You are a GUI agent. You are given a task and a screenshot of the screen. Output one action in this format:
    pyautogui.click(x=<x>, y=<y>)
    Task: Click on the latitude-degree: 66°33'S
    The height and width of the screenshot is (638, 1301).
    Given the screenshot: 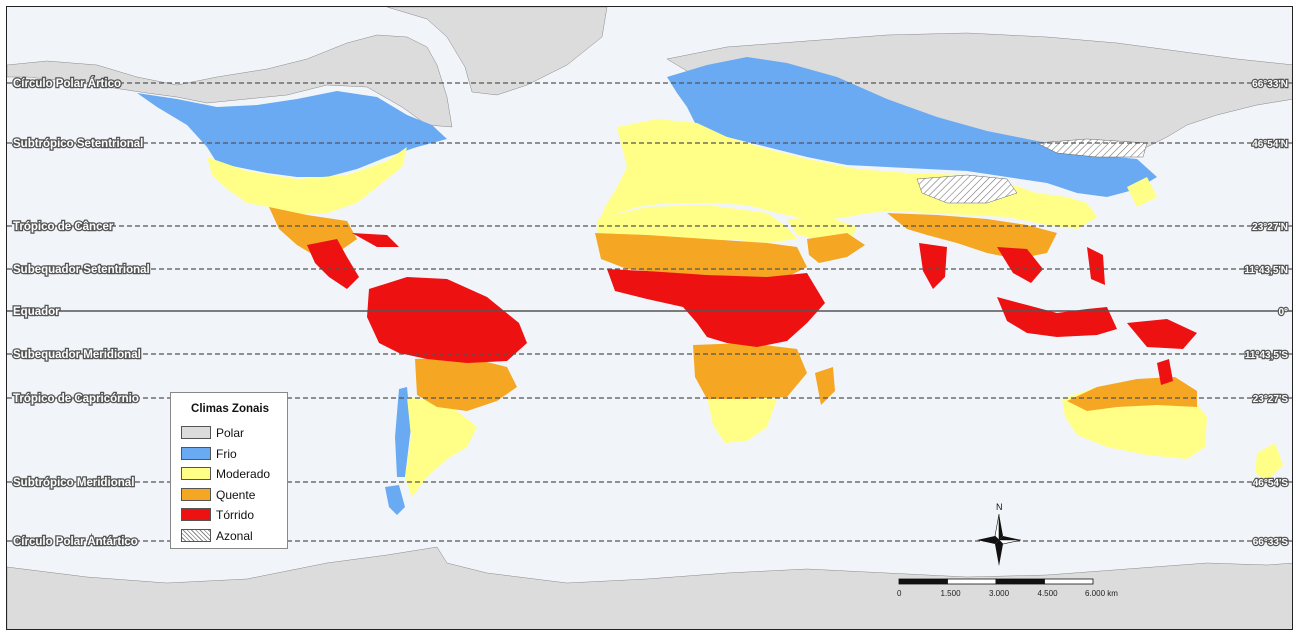 What is the action you would take?
    pyautogui.click(x=1271, y=542)
    